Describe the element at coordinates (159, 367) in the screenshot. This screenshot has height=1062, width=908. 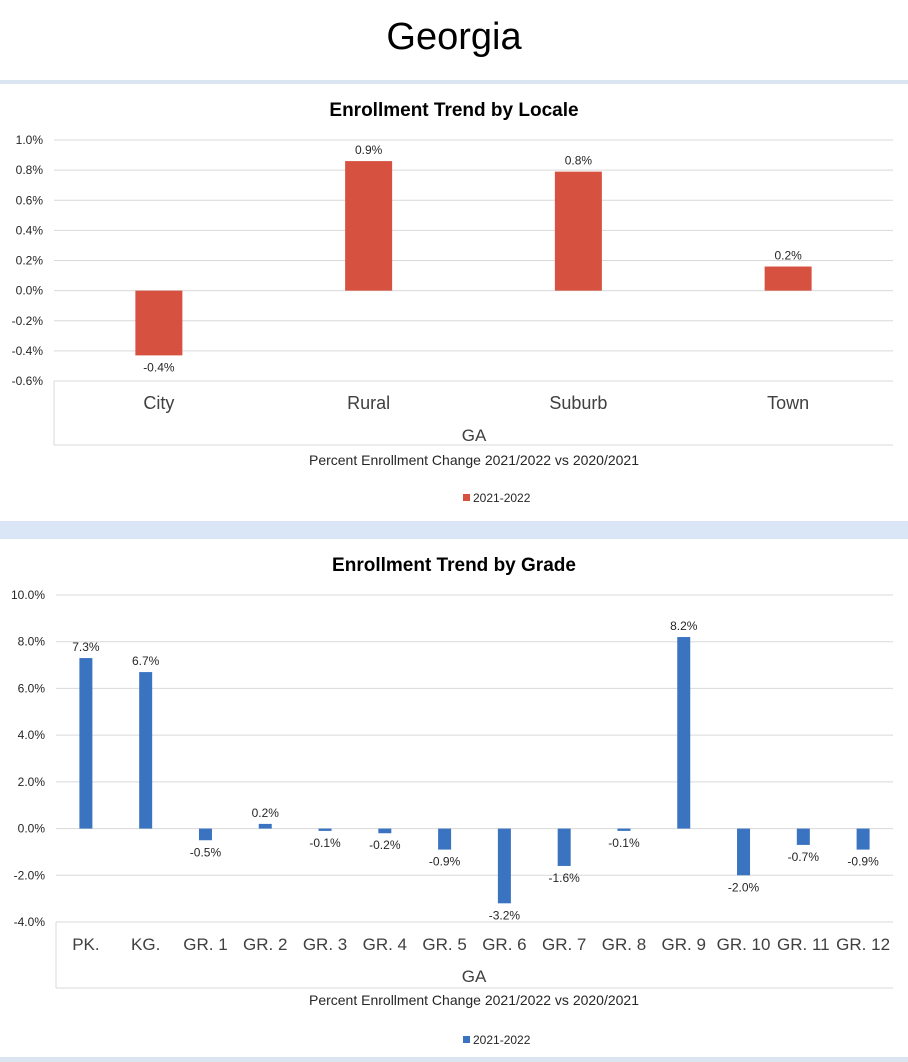
I see `data-label: -0.4%` at that location.